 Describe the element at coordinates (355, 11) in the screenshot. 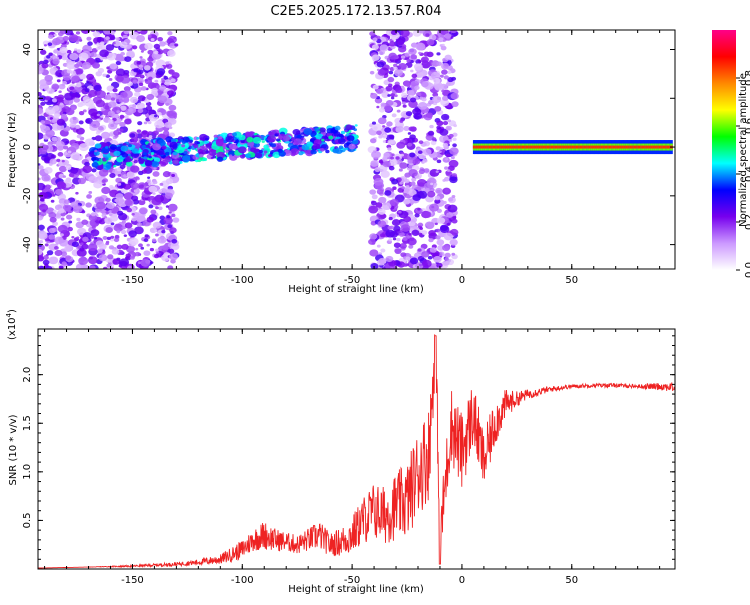

I see `figure-title: C2E5.2025.172.13.57.R04` at that location.